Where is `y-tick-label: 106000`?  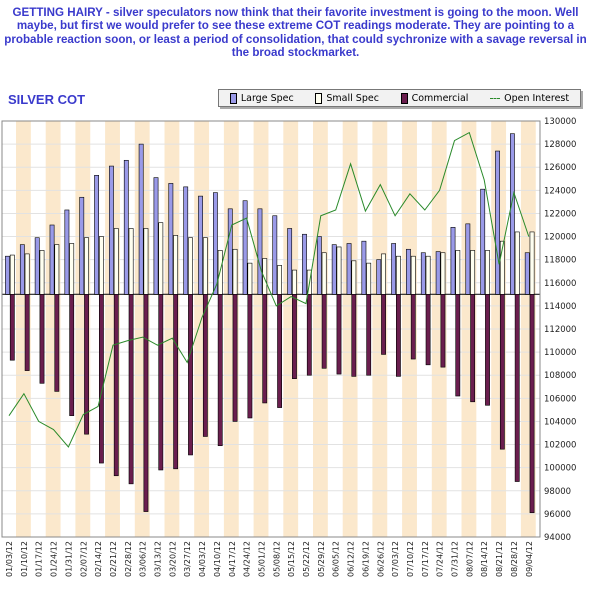
y-tick-label: 106000 is located at coordinates (560, 399).